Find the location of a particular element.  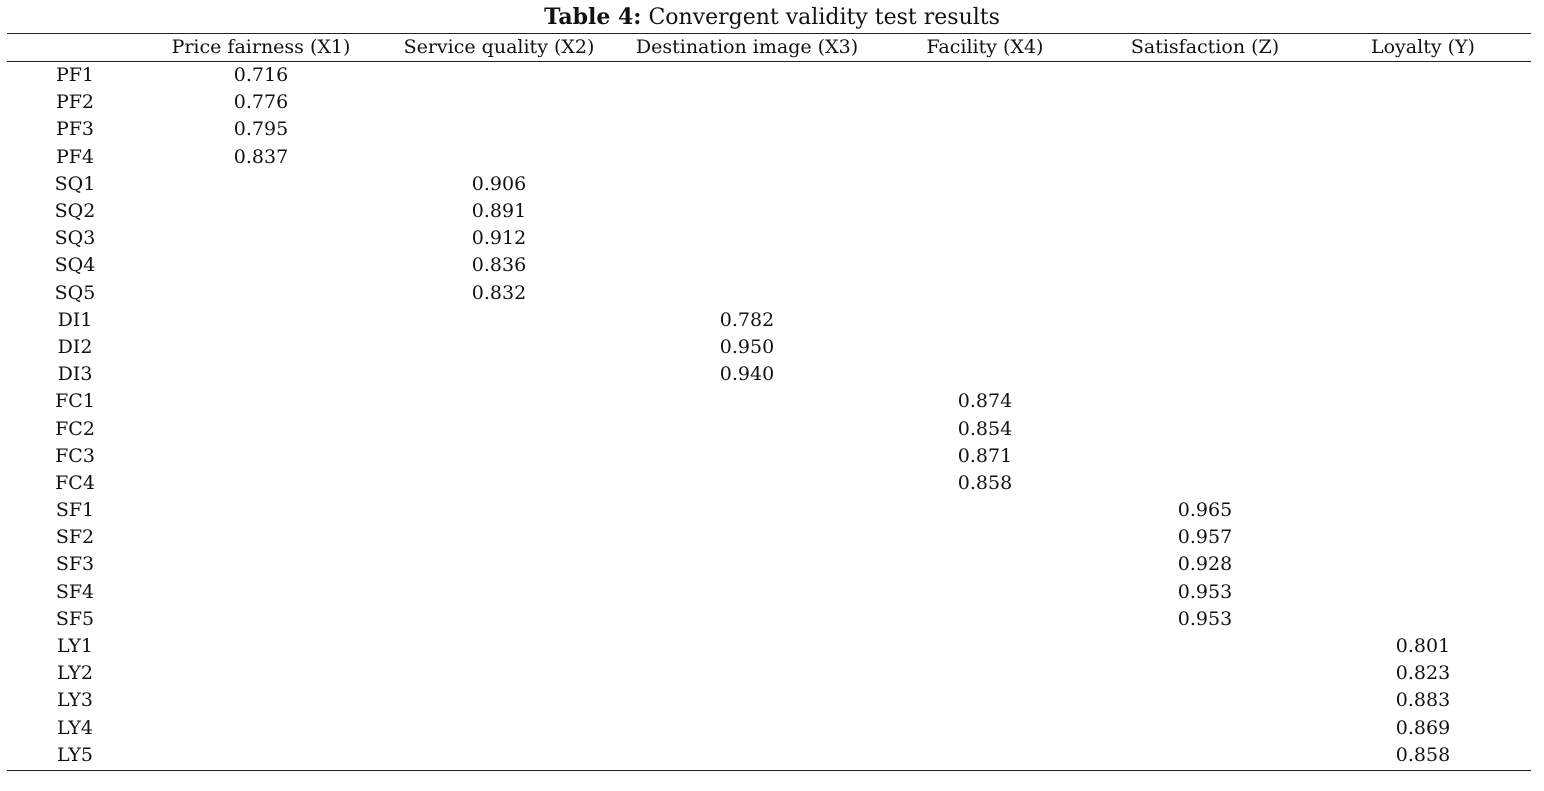

loading-value-cell: 0.716 is located at coordinates (261, 75).